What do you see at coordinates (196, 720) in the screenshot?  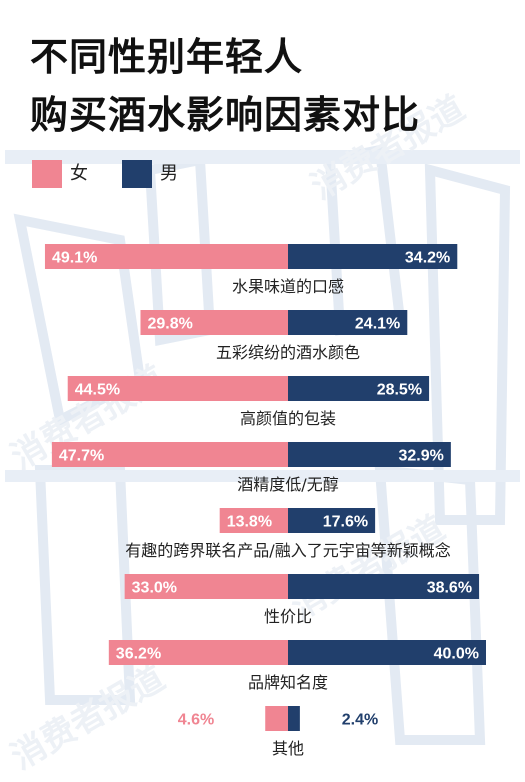 I see `data-label-female: 4.6%` at bounding box center [196, 720].